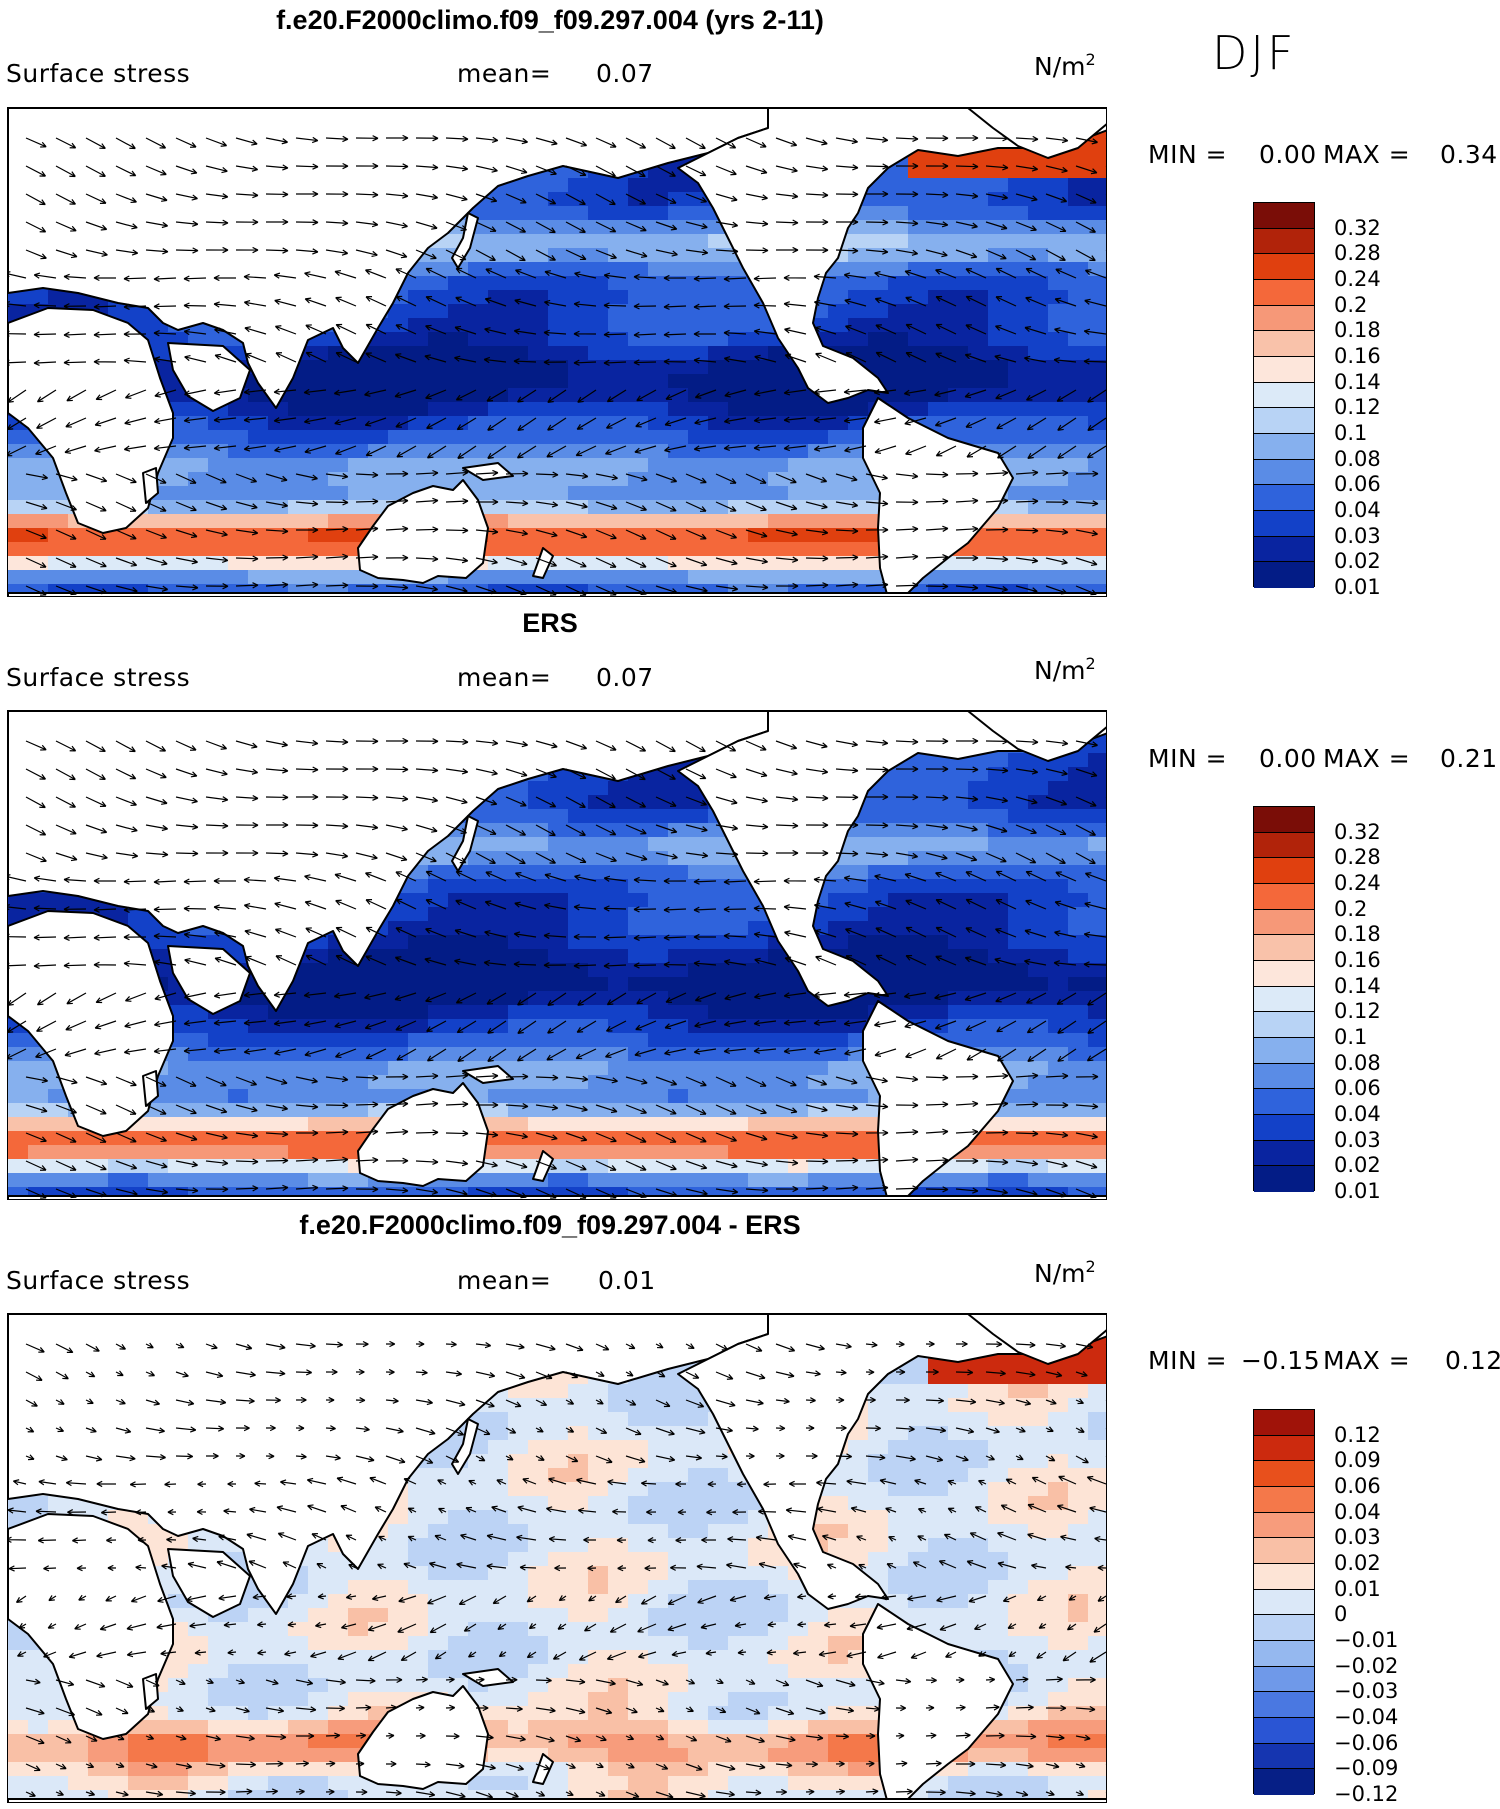 This screenshot has width=1500, height=1809. I want to click on colorbar-tick-label: −0.12, so click(1366, 1794).